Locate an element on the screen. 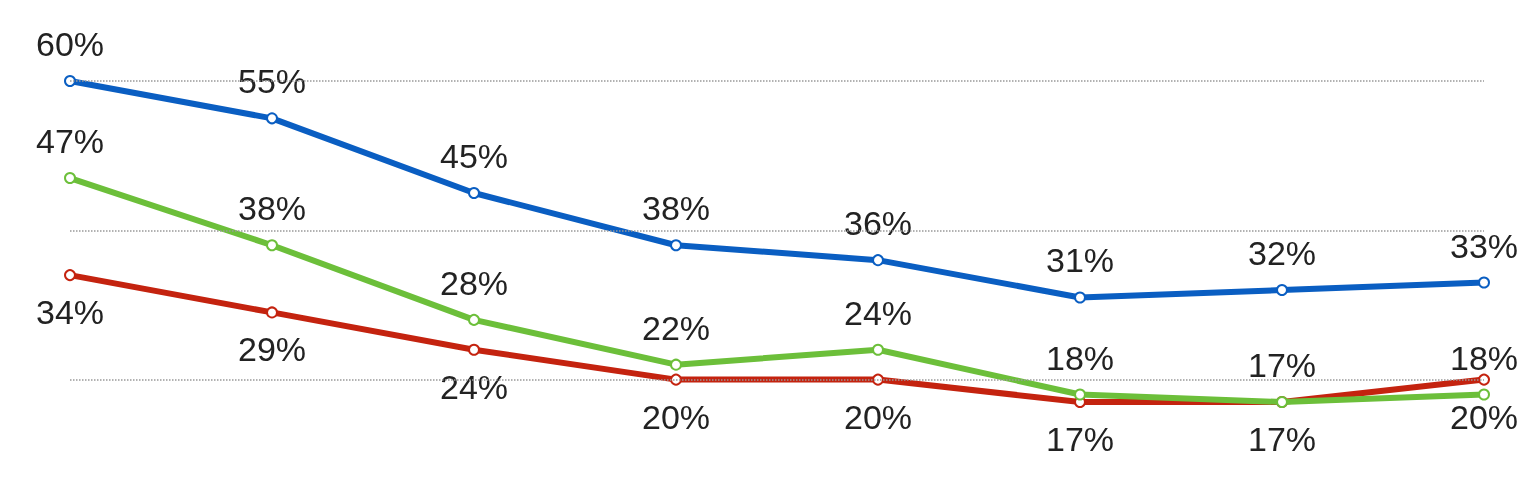 Image resolution: width=1537 pixels, height=478 pixels. data-label: 36% is located at coordinates (878, 223).